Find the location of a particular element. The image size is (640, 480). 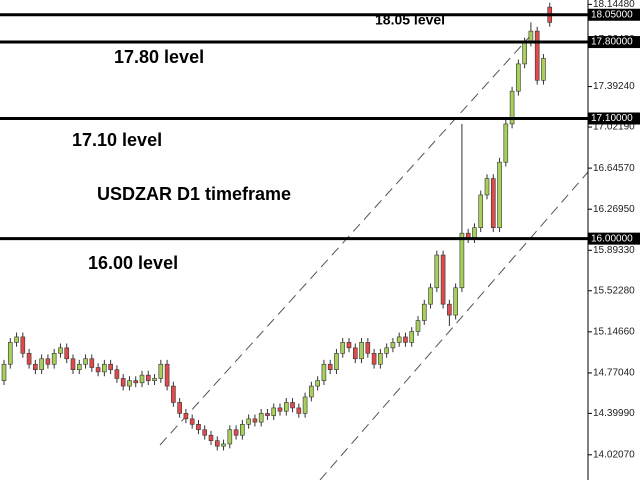

chart-annotation: USDZAR D1 timeframe is located at coordinates (194, 194).